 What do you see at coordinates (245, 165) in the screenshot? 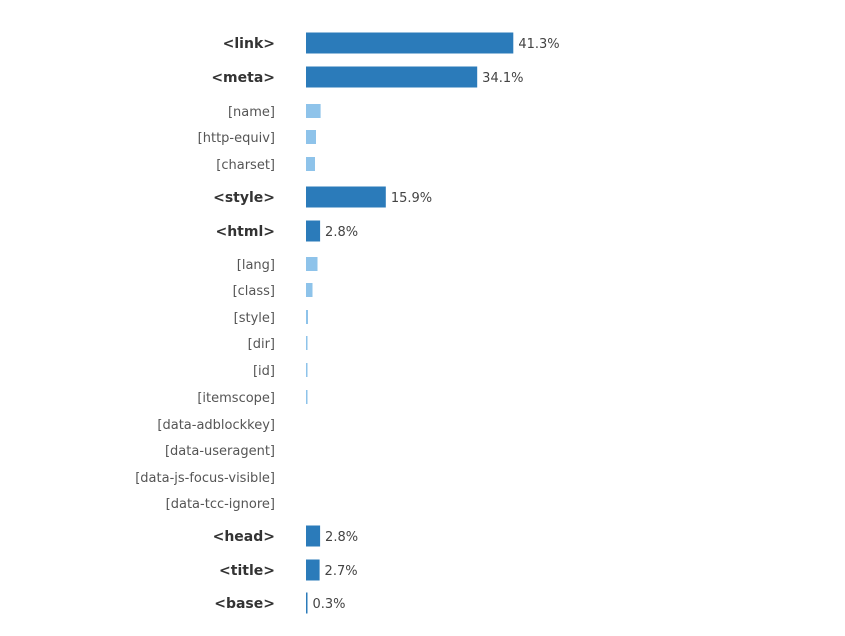
I see `category-label-charset: [charset]` at bounding box center [245, 165].